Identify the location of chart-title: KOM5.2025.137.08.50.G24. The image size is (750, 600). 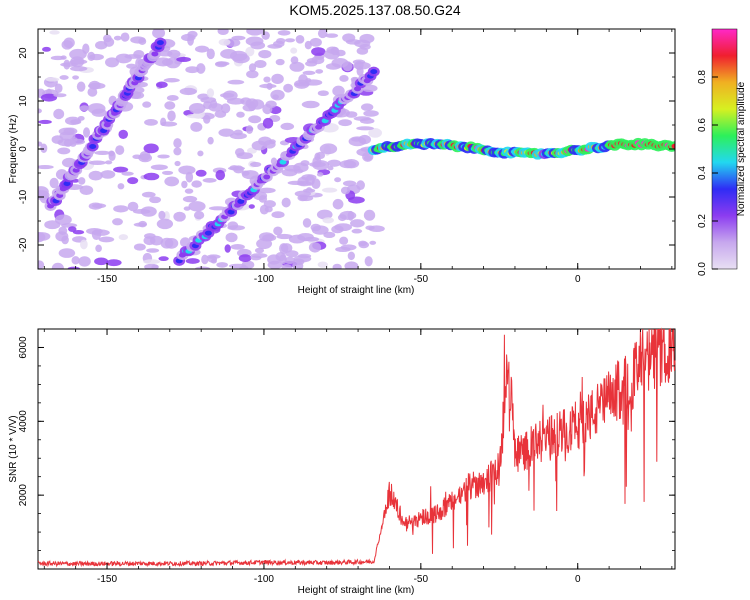
(375, 10).